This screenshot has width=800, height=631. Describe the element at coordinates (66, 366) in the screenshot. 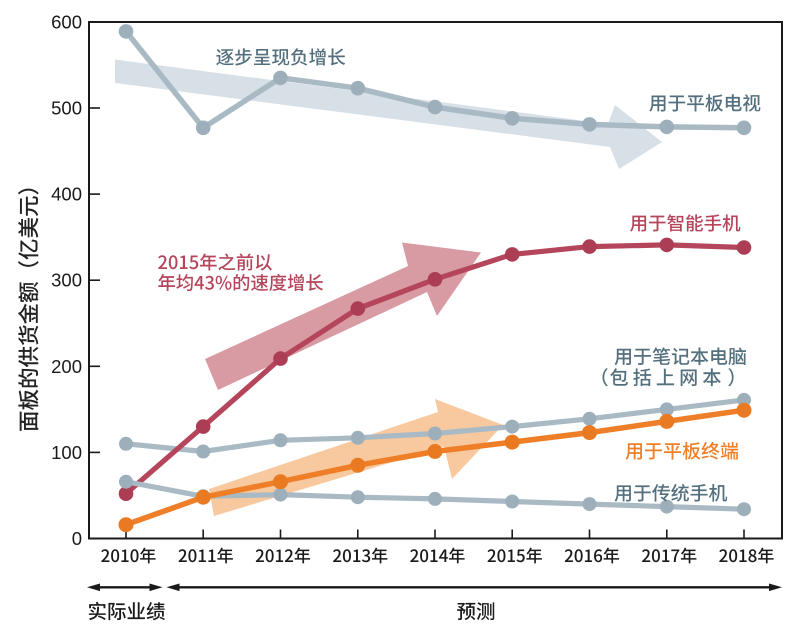

I see `svg-text: 200` at that location.